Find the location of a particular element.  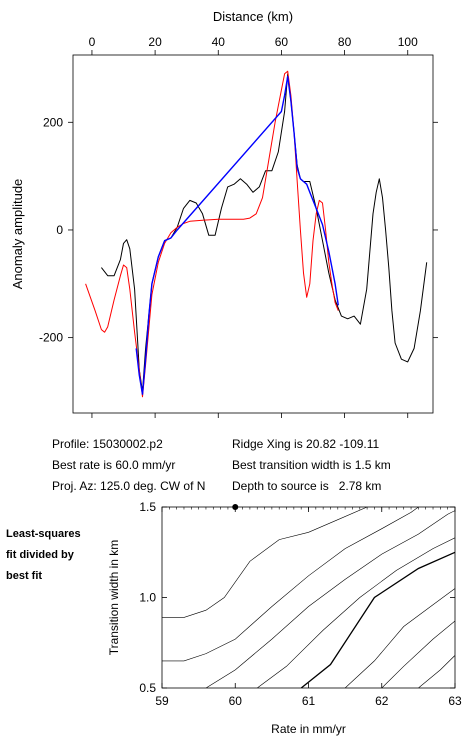

best-rate-label: Best rate is 60.0 mm/yr is located at coordinates (114, 465).